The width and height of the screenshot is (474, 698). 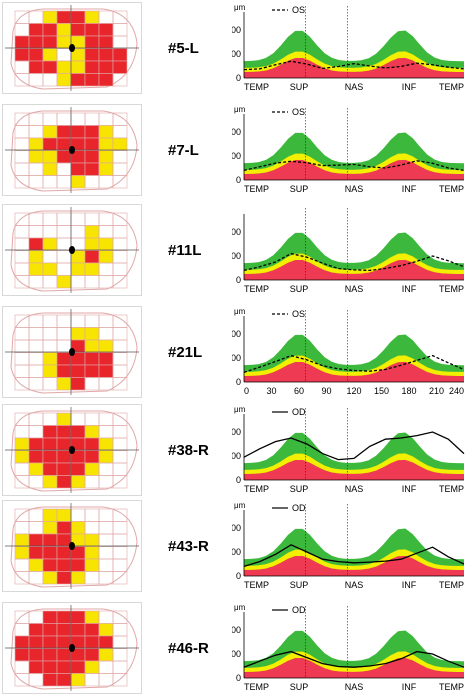 What do you see at coordinates (436, 391) in the screenshot?
I see `x-tick-label: 210` at bounding box center [436, 391].